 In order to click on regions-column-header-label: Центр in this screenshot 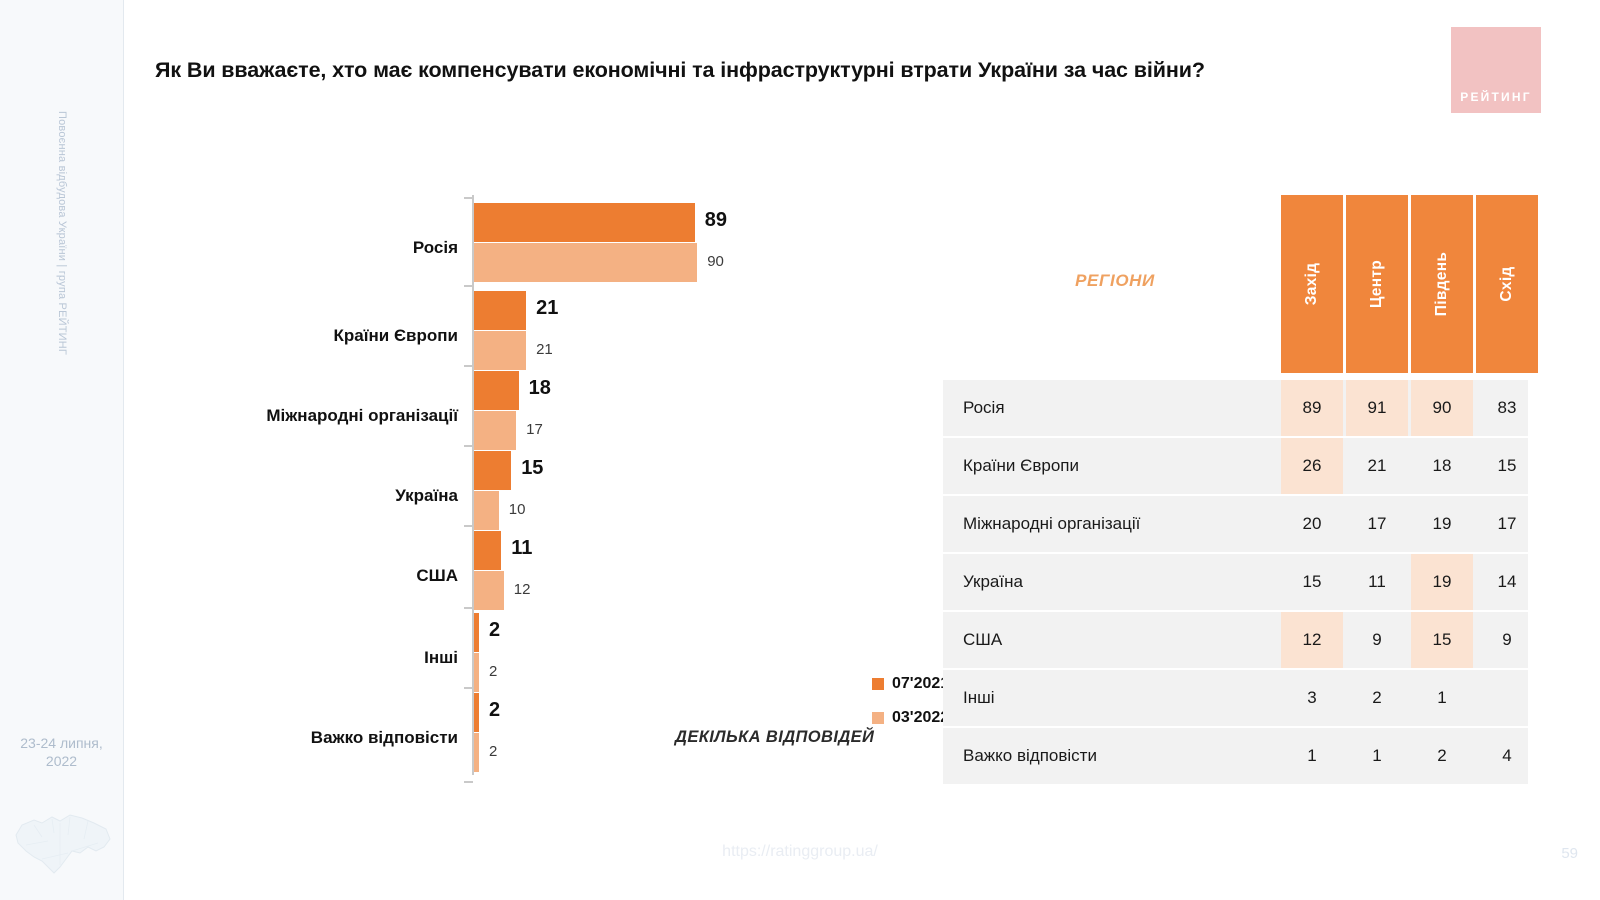, I will do `click(1376, 284)`.